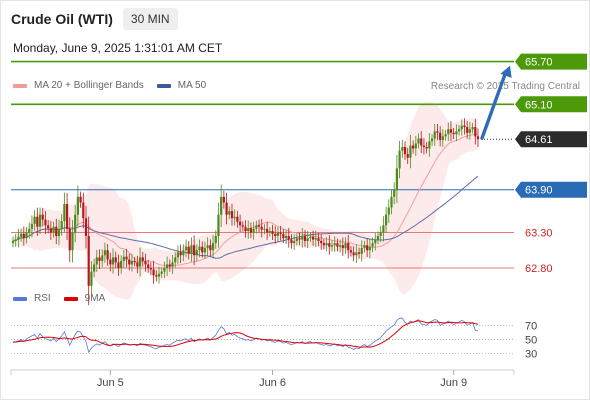  I want to click on x-tick-label-jun-9: Jun 9, so click(453, 383).